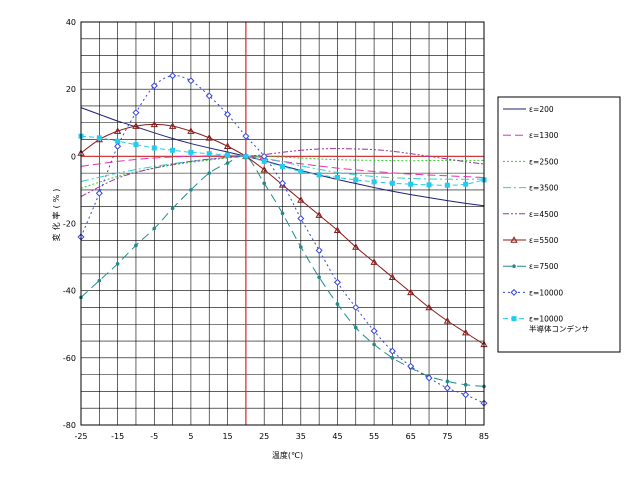  I want to click on y-tick-label: -20, so click(69, 224).